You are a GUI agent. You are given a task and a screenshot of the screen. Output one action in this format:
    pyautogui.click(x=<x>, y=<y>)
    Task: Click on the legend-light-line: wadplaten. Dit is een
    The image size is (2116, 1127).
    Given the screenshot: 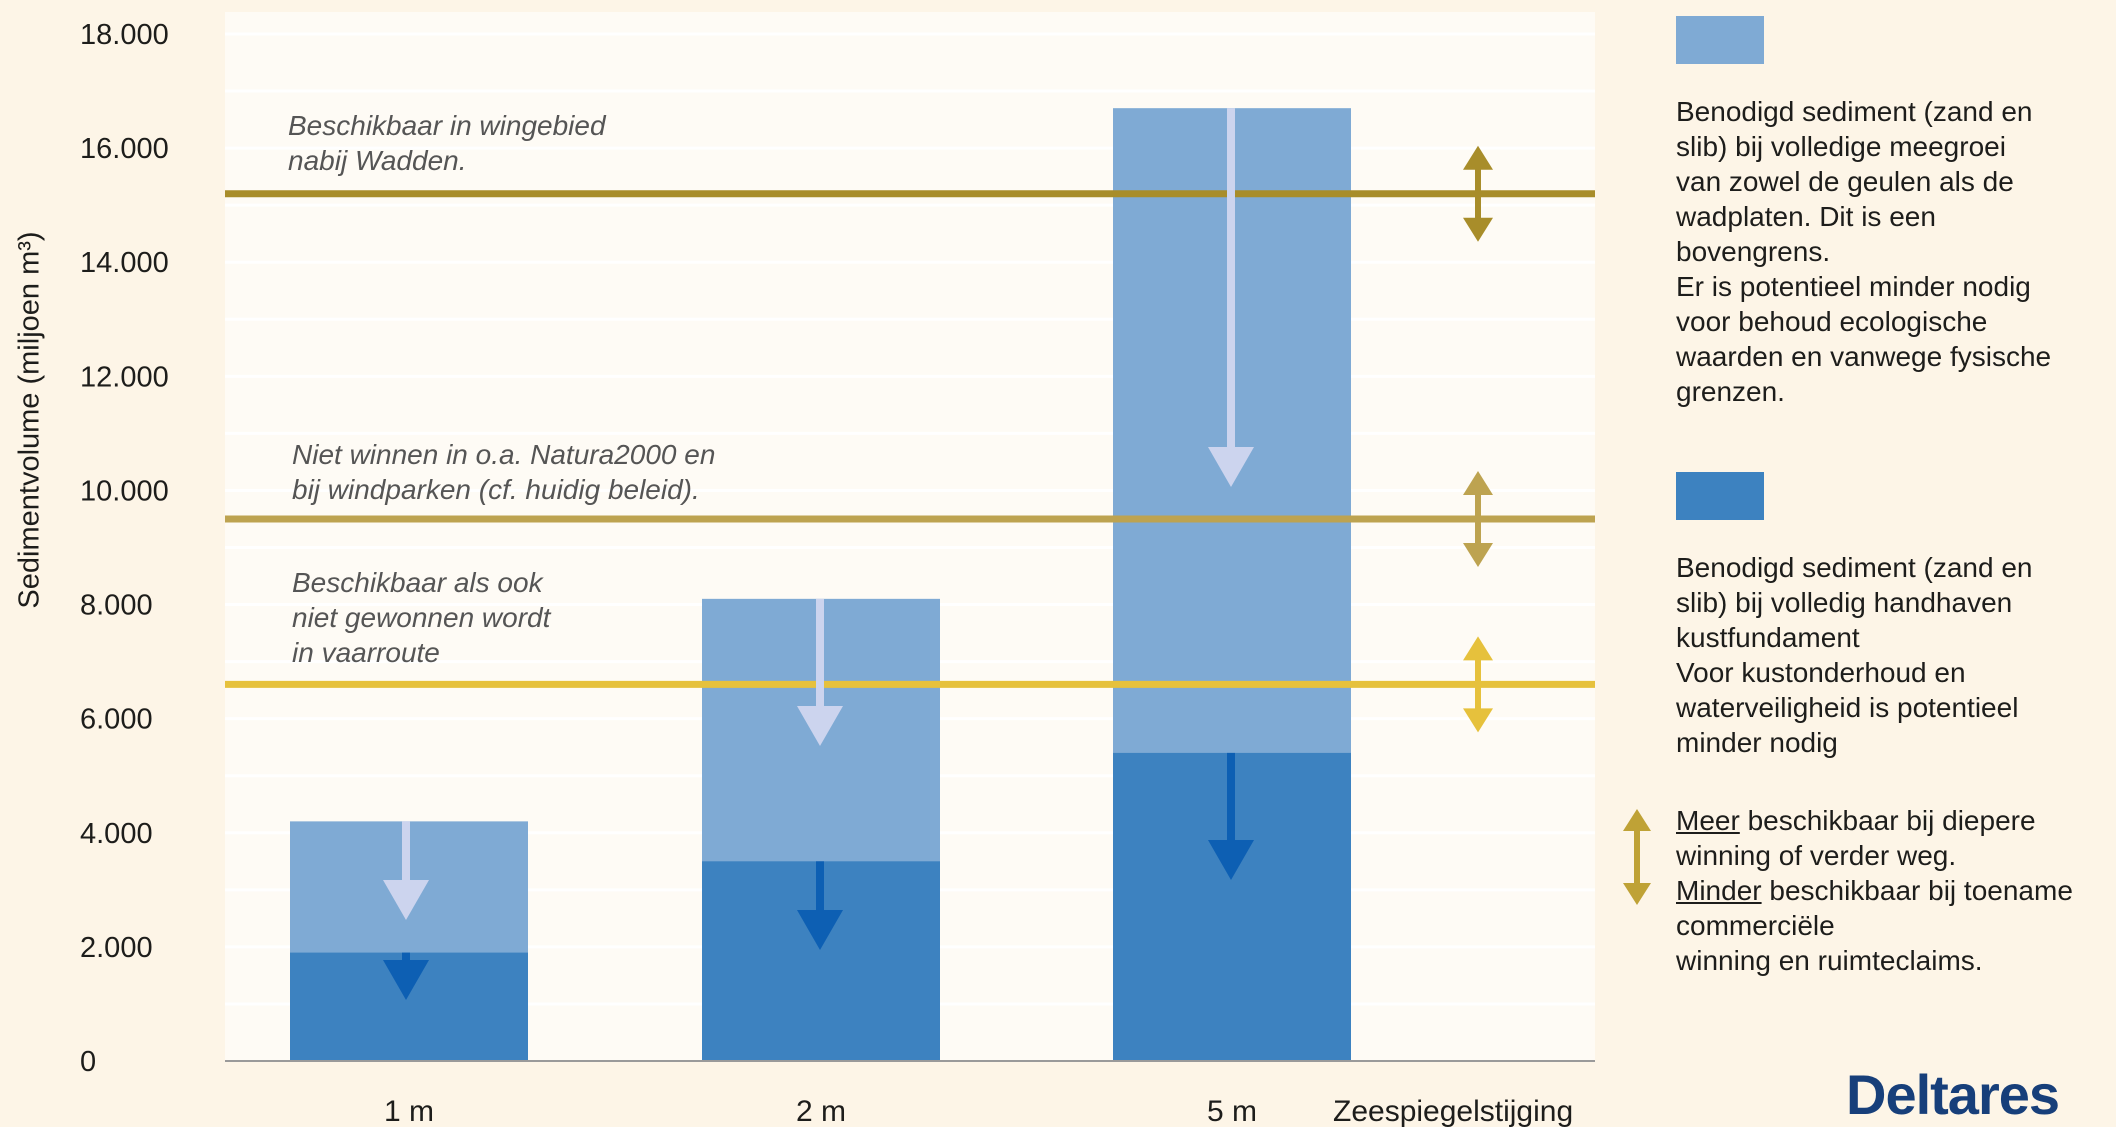 What is the action you would take?
    pyautogui.click(x=1806, y=216)
    